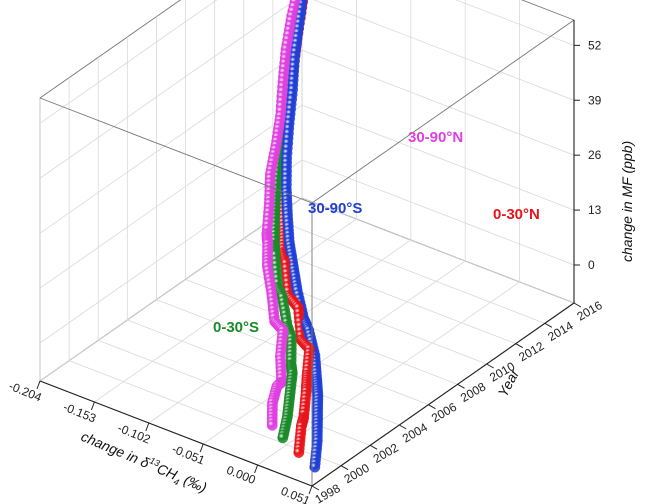  I want to click on data-point-0-30-n, so click(299, 452).